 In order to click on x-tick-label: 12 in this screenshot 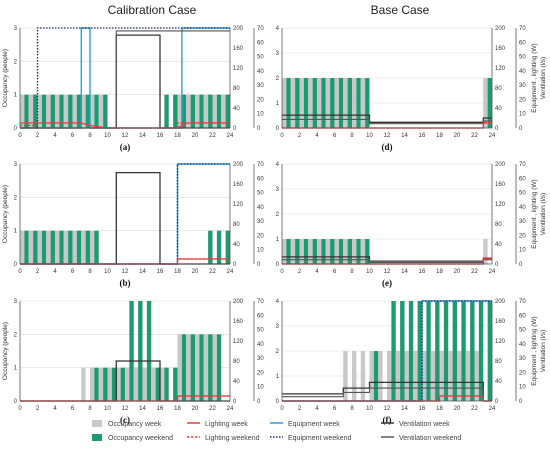, I will do `click(387, 409)`.